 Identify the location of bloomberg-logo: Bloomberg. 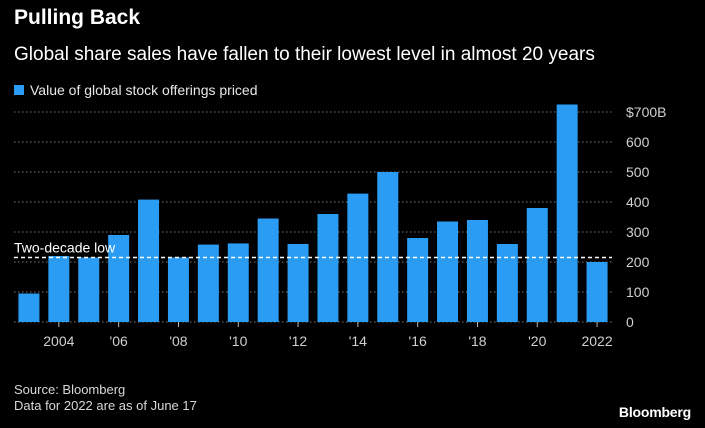
(654, 412).